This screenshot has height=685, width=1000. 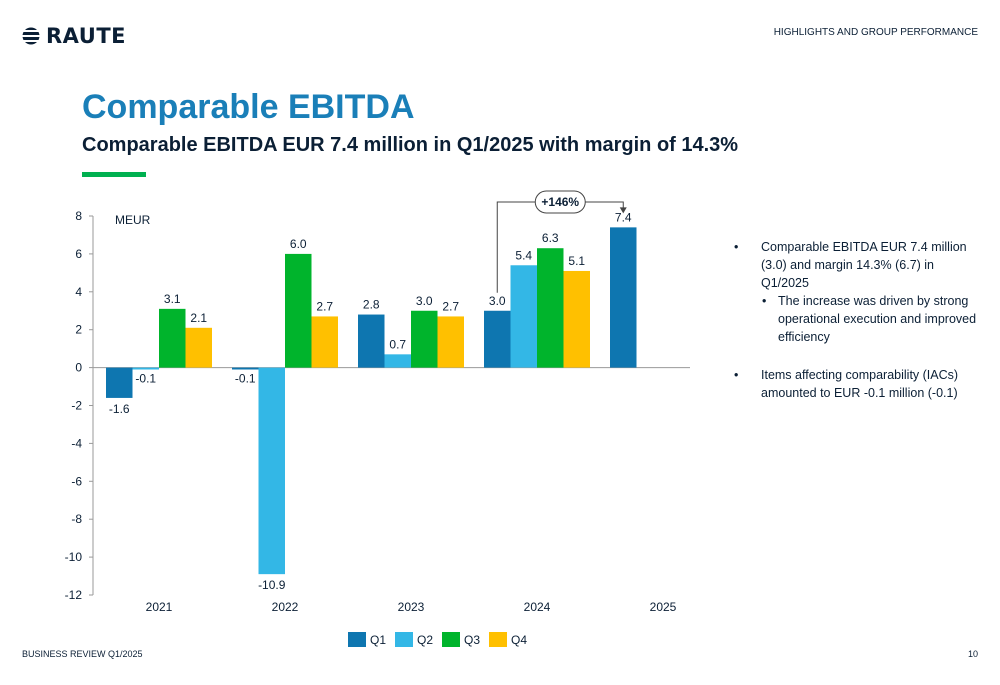 What do you see at coordinates (397, 344) in the screenshot?
I see `data-label: 0.7` at bounding box center [397, 344].